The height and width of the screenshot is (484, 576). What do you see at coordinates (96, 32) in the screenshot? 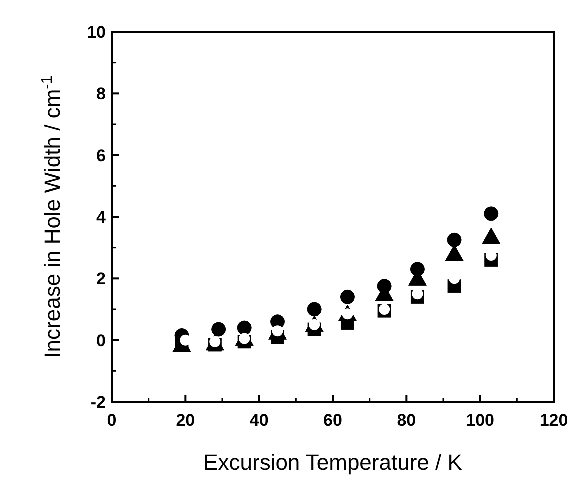
I see `y-tick-label: 10` at bounding box center [96, 32].